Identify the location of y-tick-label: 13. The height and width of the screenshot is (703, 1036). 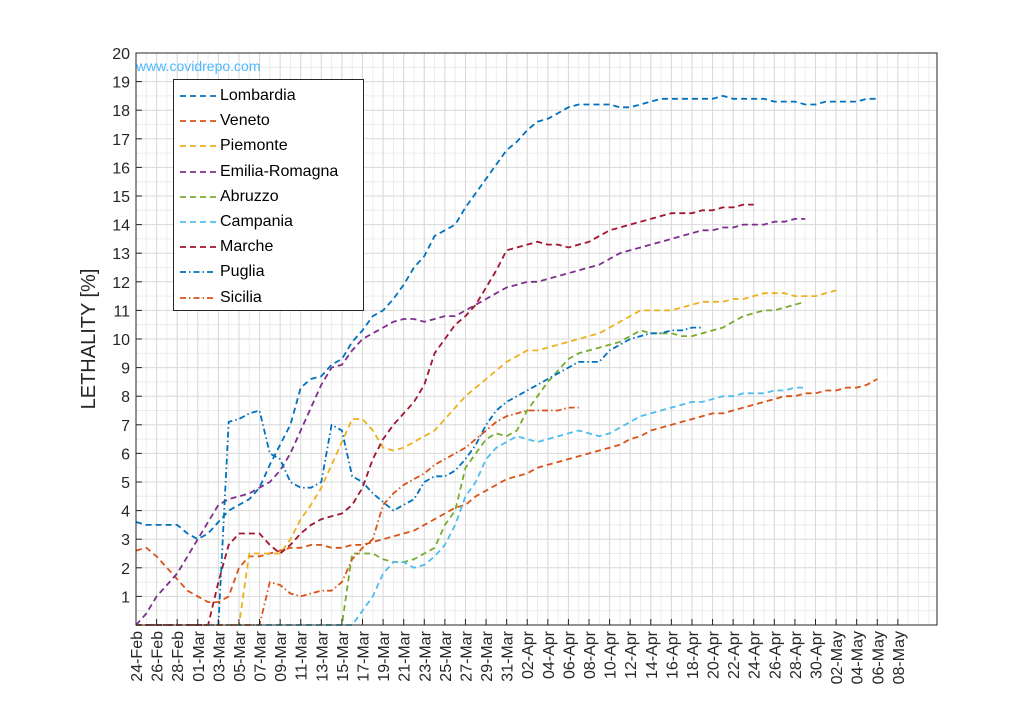
(121, 254).